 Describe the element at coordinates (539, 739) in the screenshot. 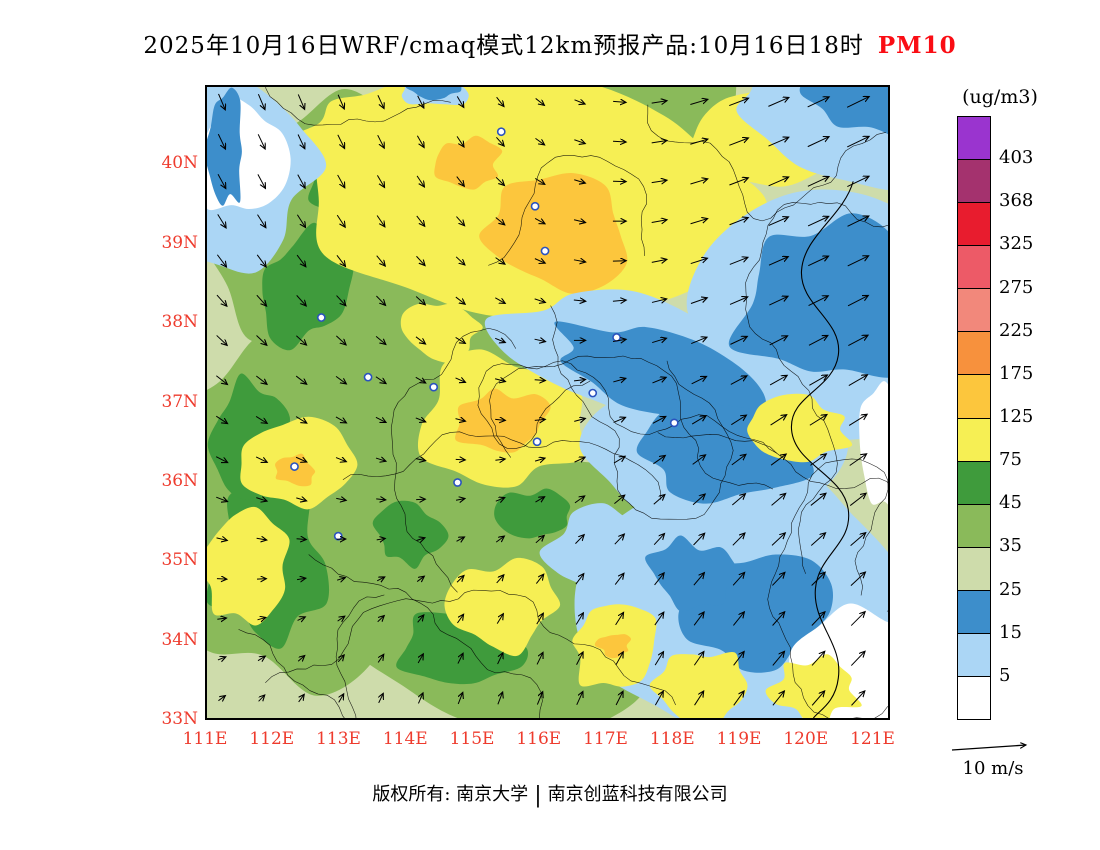

I see `lon-tick-116E: 116E` at that location.